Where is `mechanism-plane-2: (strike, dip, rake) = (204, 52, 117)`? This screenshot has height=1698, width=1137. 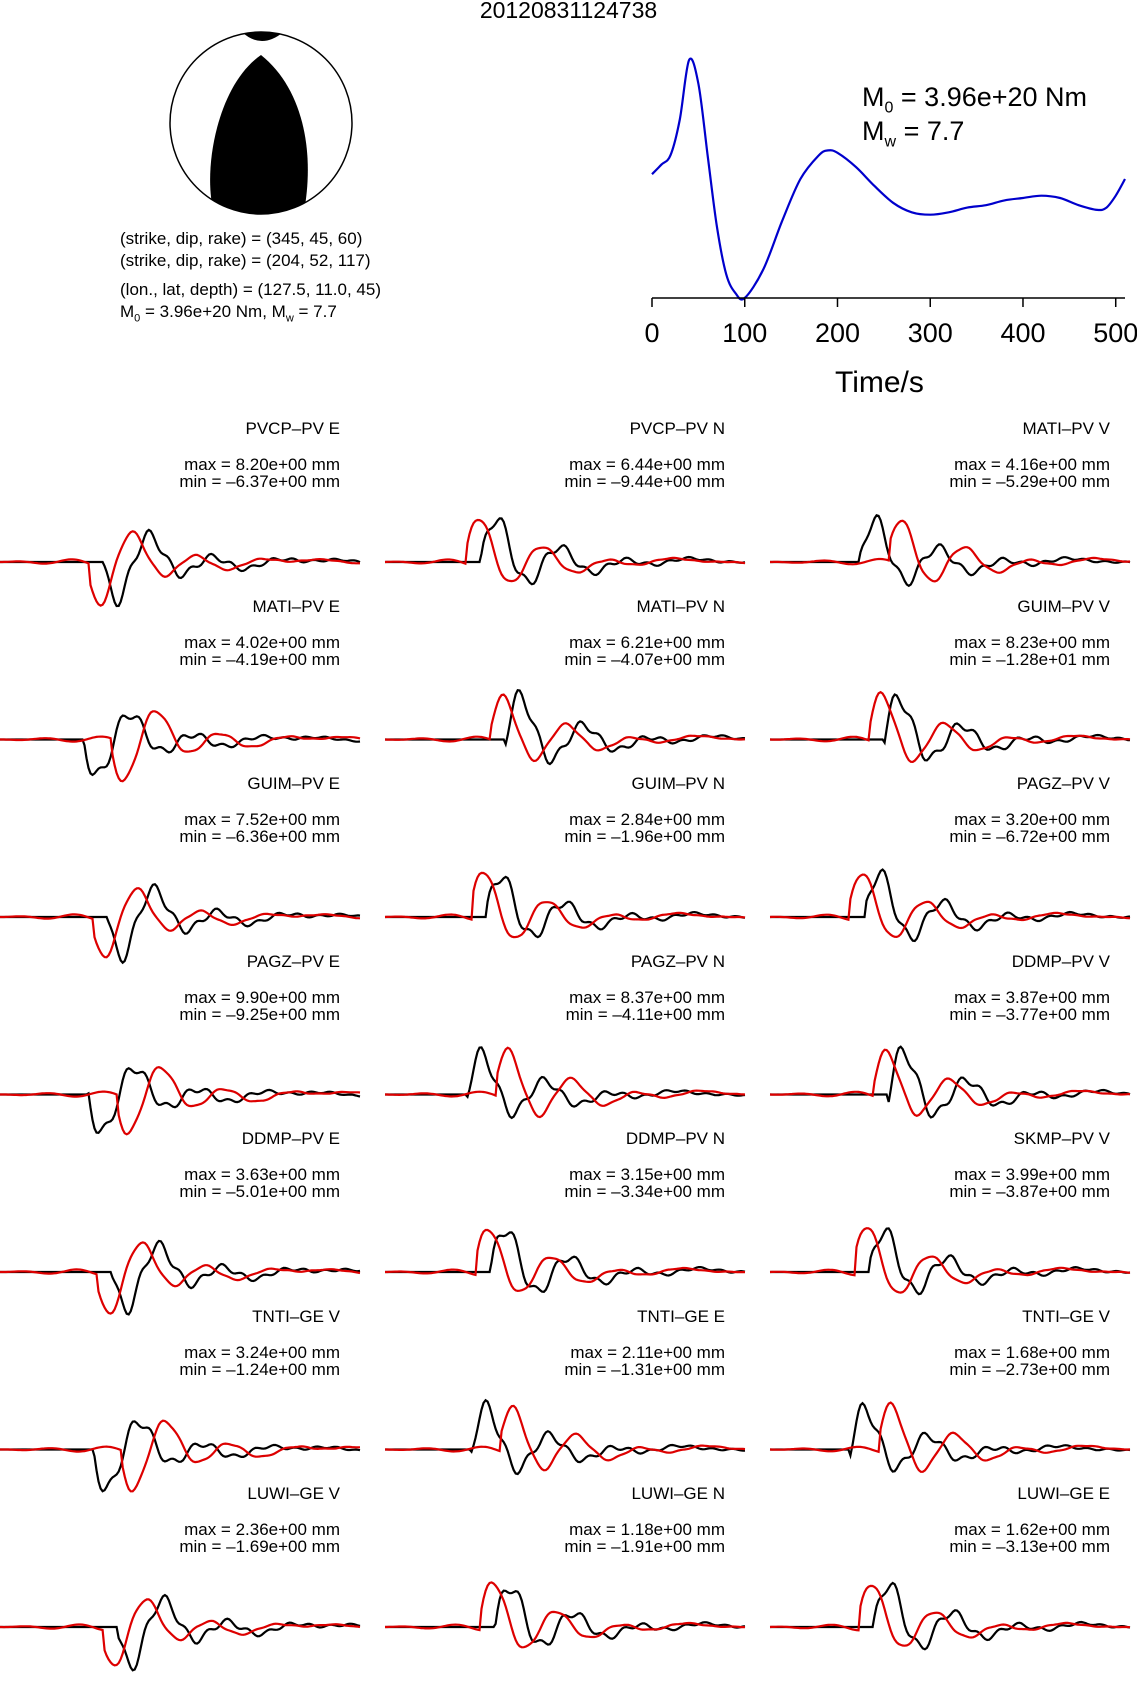
mechanism-plane-2: (strike, dip, rake) = (204, 52, 117) is located at coordinates (245, 260).